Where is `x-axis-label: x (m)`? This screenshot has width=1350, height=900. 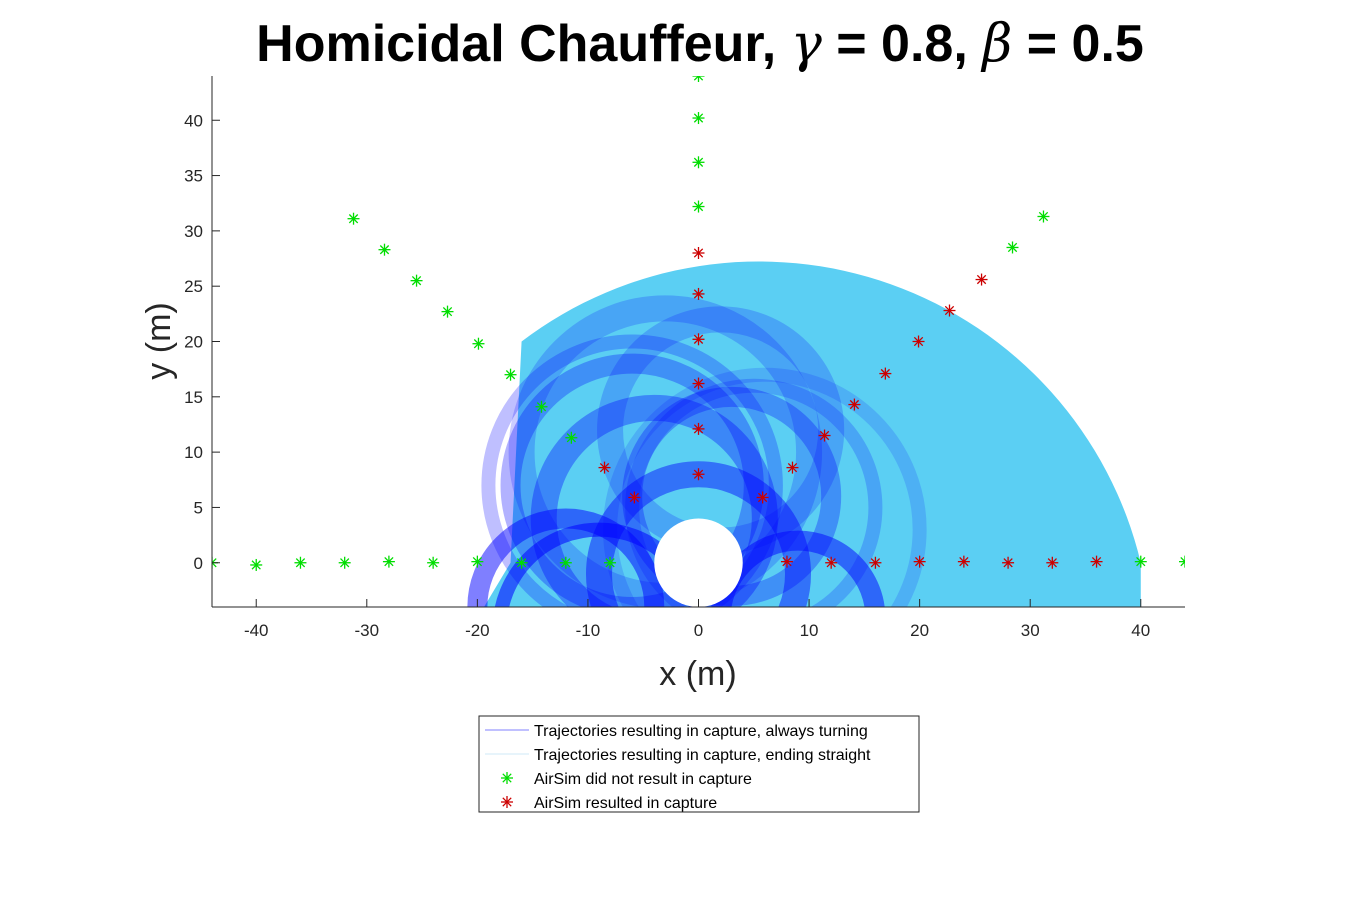 x-axis-label: x (m) is located at coordinates (697, 674).